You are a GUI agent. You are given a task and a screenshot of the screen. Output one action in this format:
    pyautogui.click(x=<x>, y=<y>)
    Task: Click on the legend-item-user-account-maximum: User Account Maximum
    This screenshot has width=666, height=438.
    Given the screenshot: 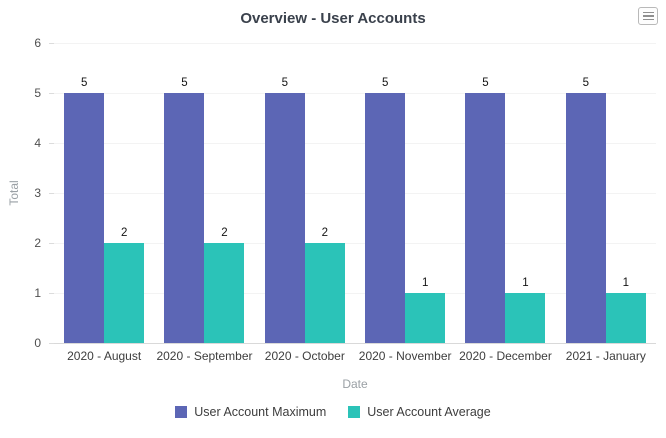 What is the action you would take?
    pyautogui.click(x=250, y=412)
    